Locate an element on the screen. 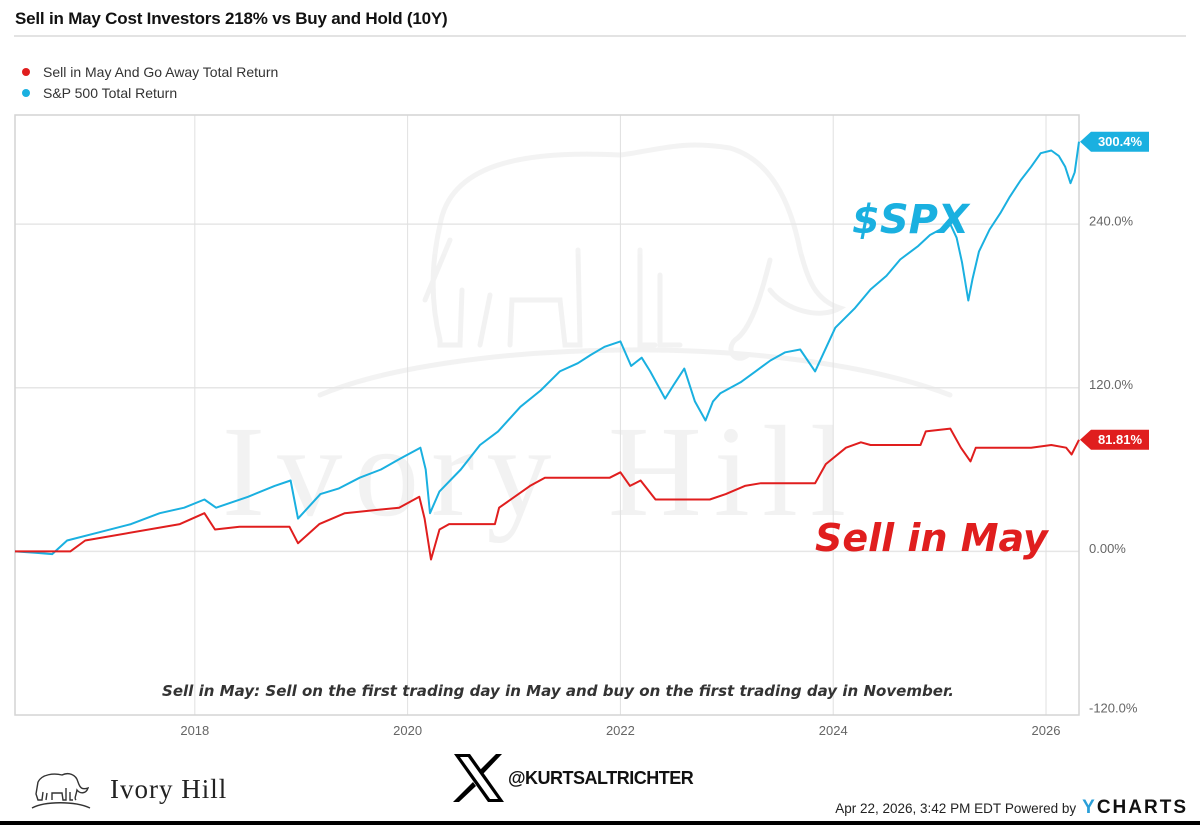  legend-label: Sell in May And Go Away Total Return is located at coordinates (161, 71).